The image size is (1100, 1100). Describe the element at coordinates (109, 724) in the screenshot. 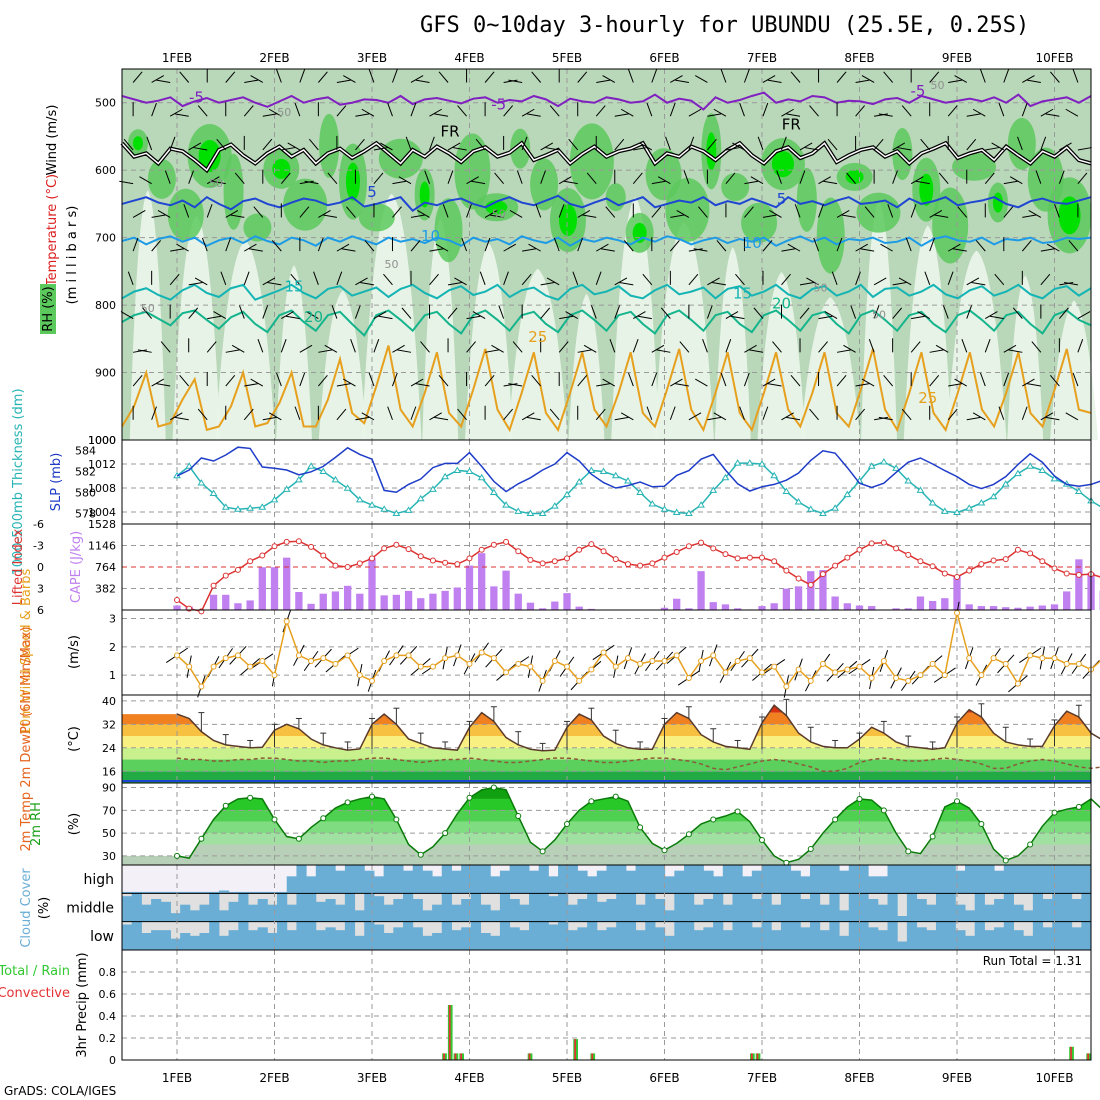

I see `temp-tick-label: 32` at that location.